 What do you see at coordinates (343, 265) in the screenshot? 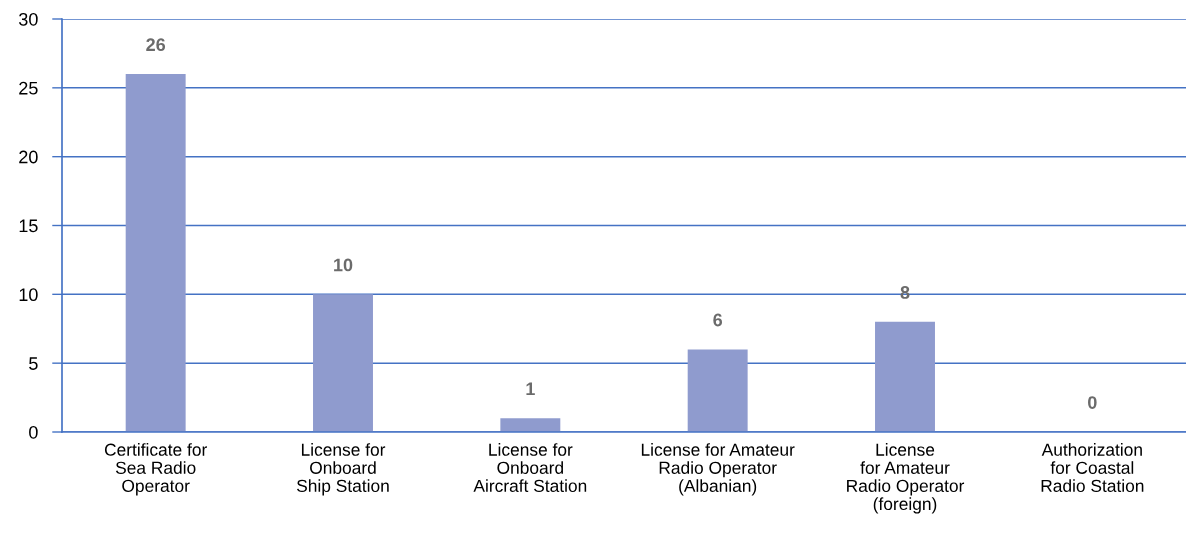
I see `data-label: 10` at bounding box center [343, 265].